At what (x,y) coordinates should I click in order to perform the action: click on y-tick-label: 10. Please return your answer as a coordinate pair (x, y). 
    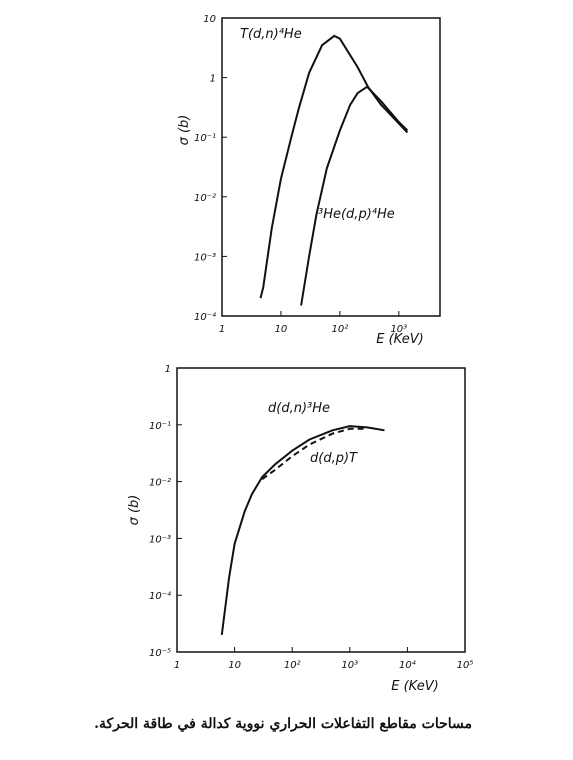
    Looking at the image, I should click on (209, 19).